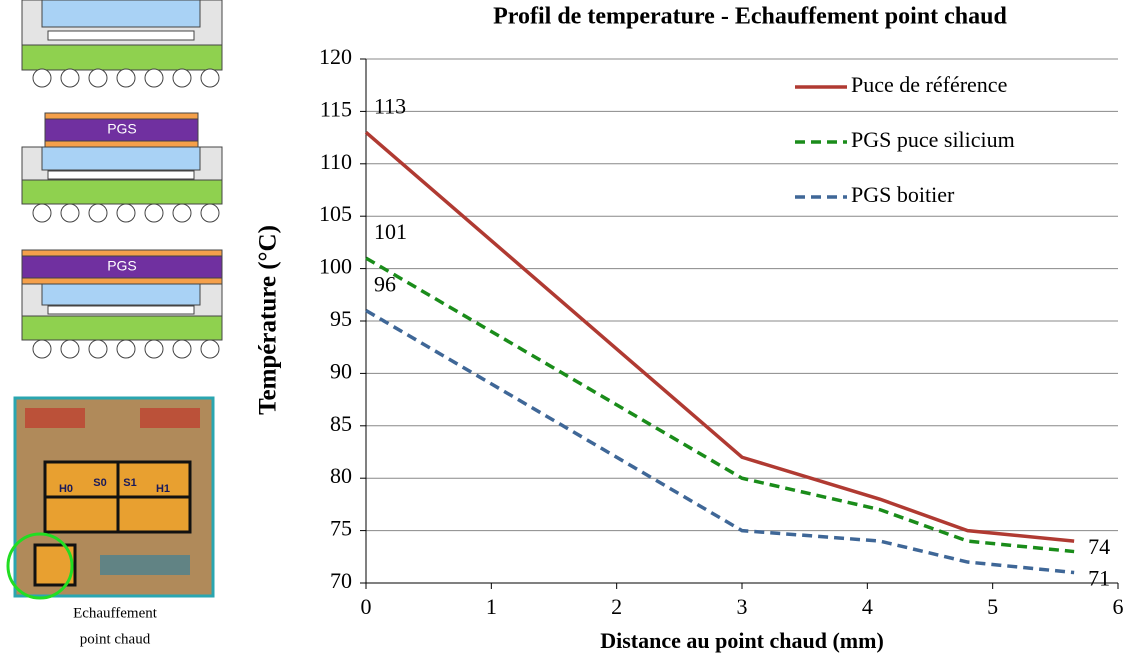 The height and width of the screenshot is (663, 1131). What do you see at coordinates (1099, 546) in the screenshot?
I see `data-label: 74` at bounding box center [1099, 546].